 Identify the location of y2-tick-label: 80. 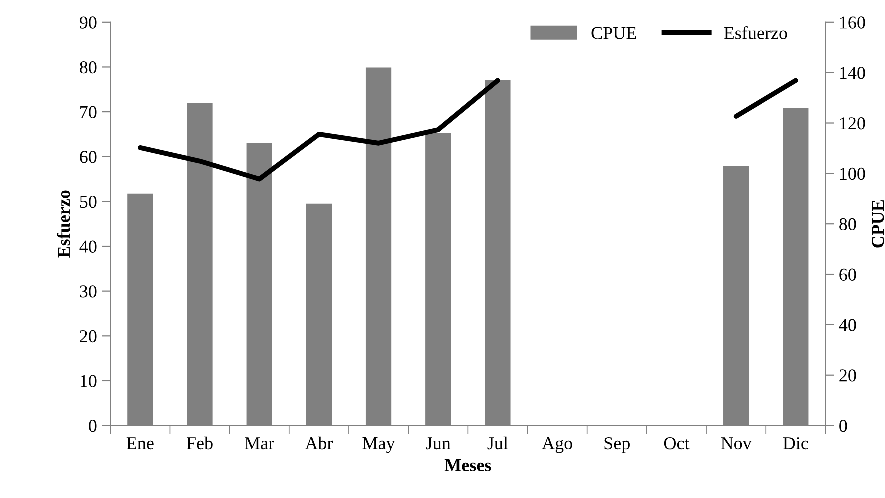
(848, 224).